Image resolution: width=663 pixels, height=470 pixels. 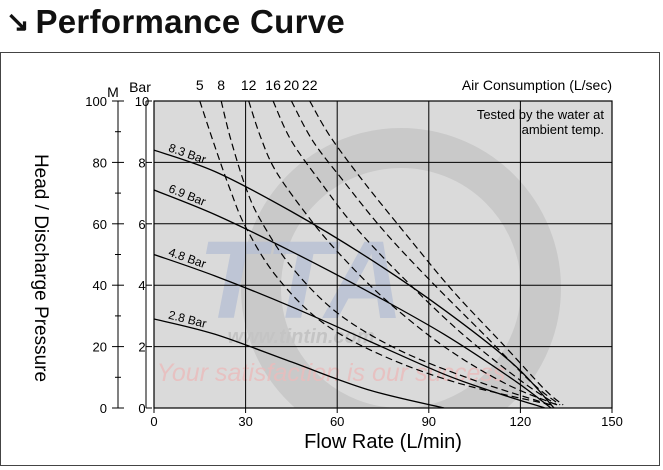 What do you see at coordinates (300, 337) in the screenshot?
I see `watermark-url: www.tintin.com` at bounding box center [300, 337].